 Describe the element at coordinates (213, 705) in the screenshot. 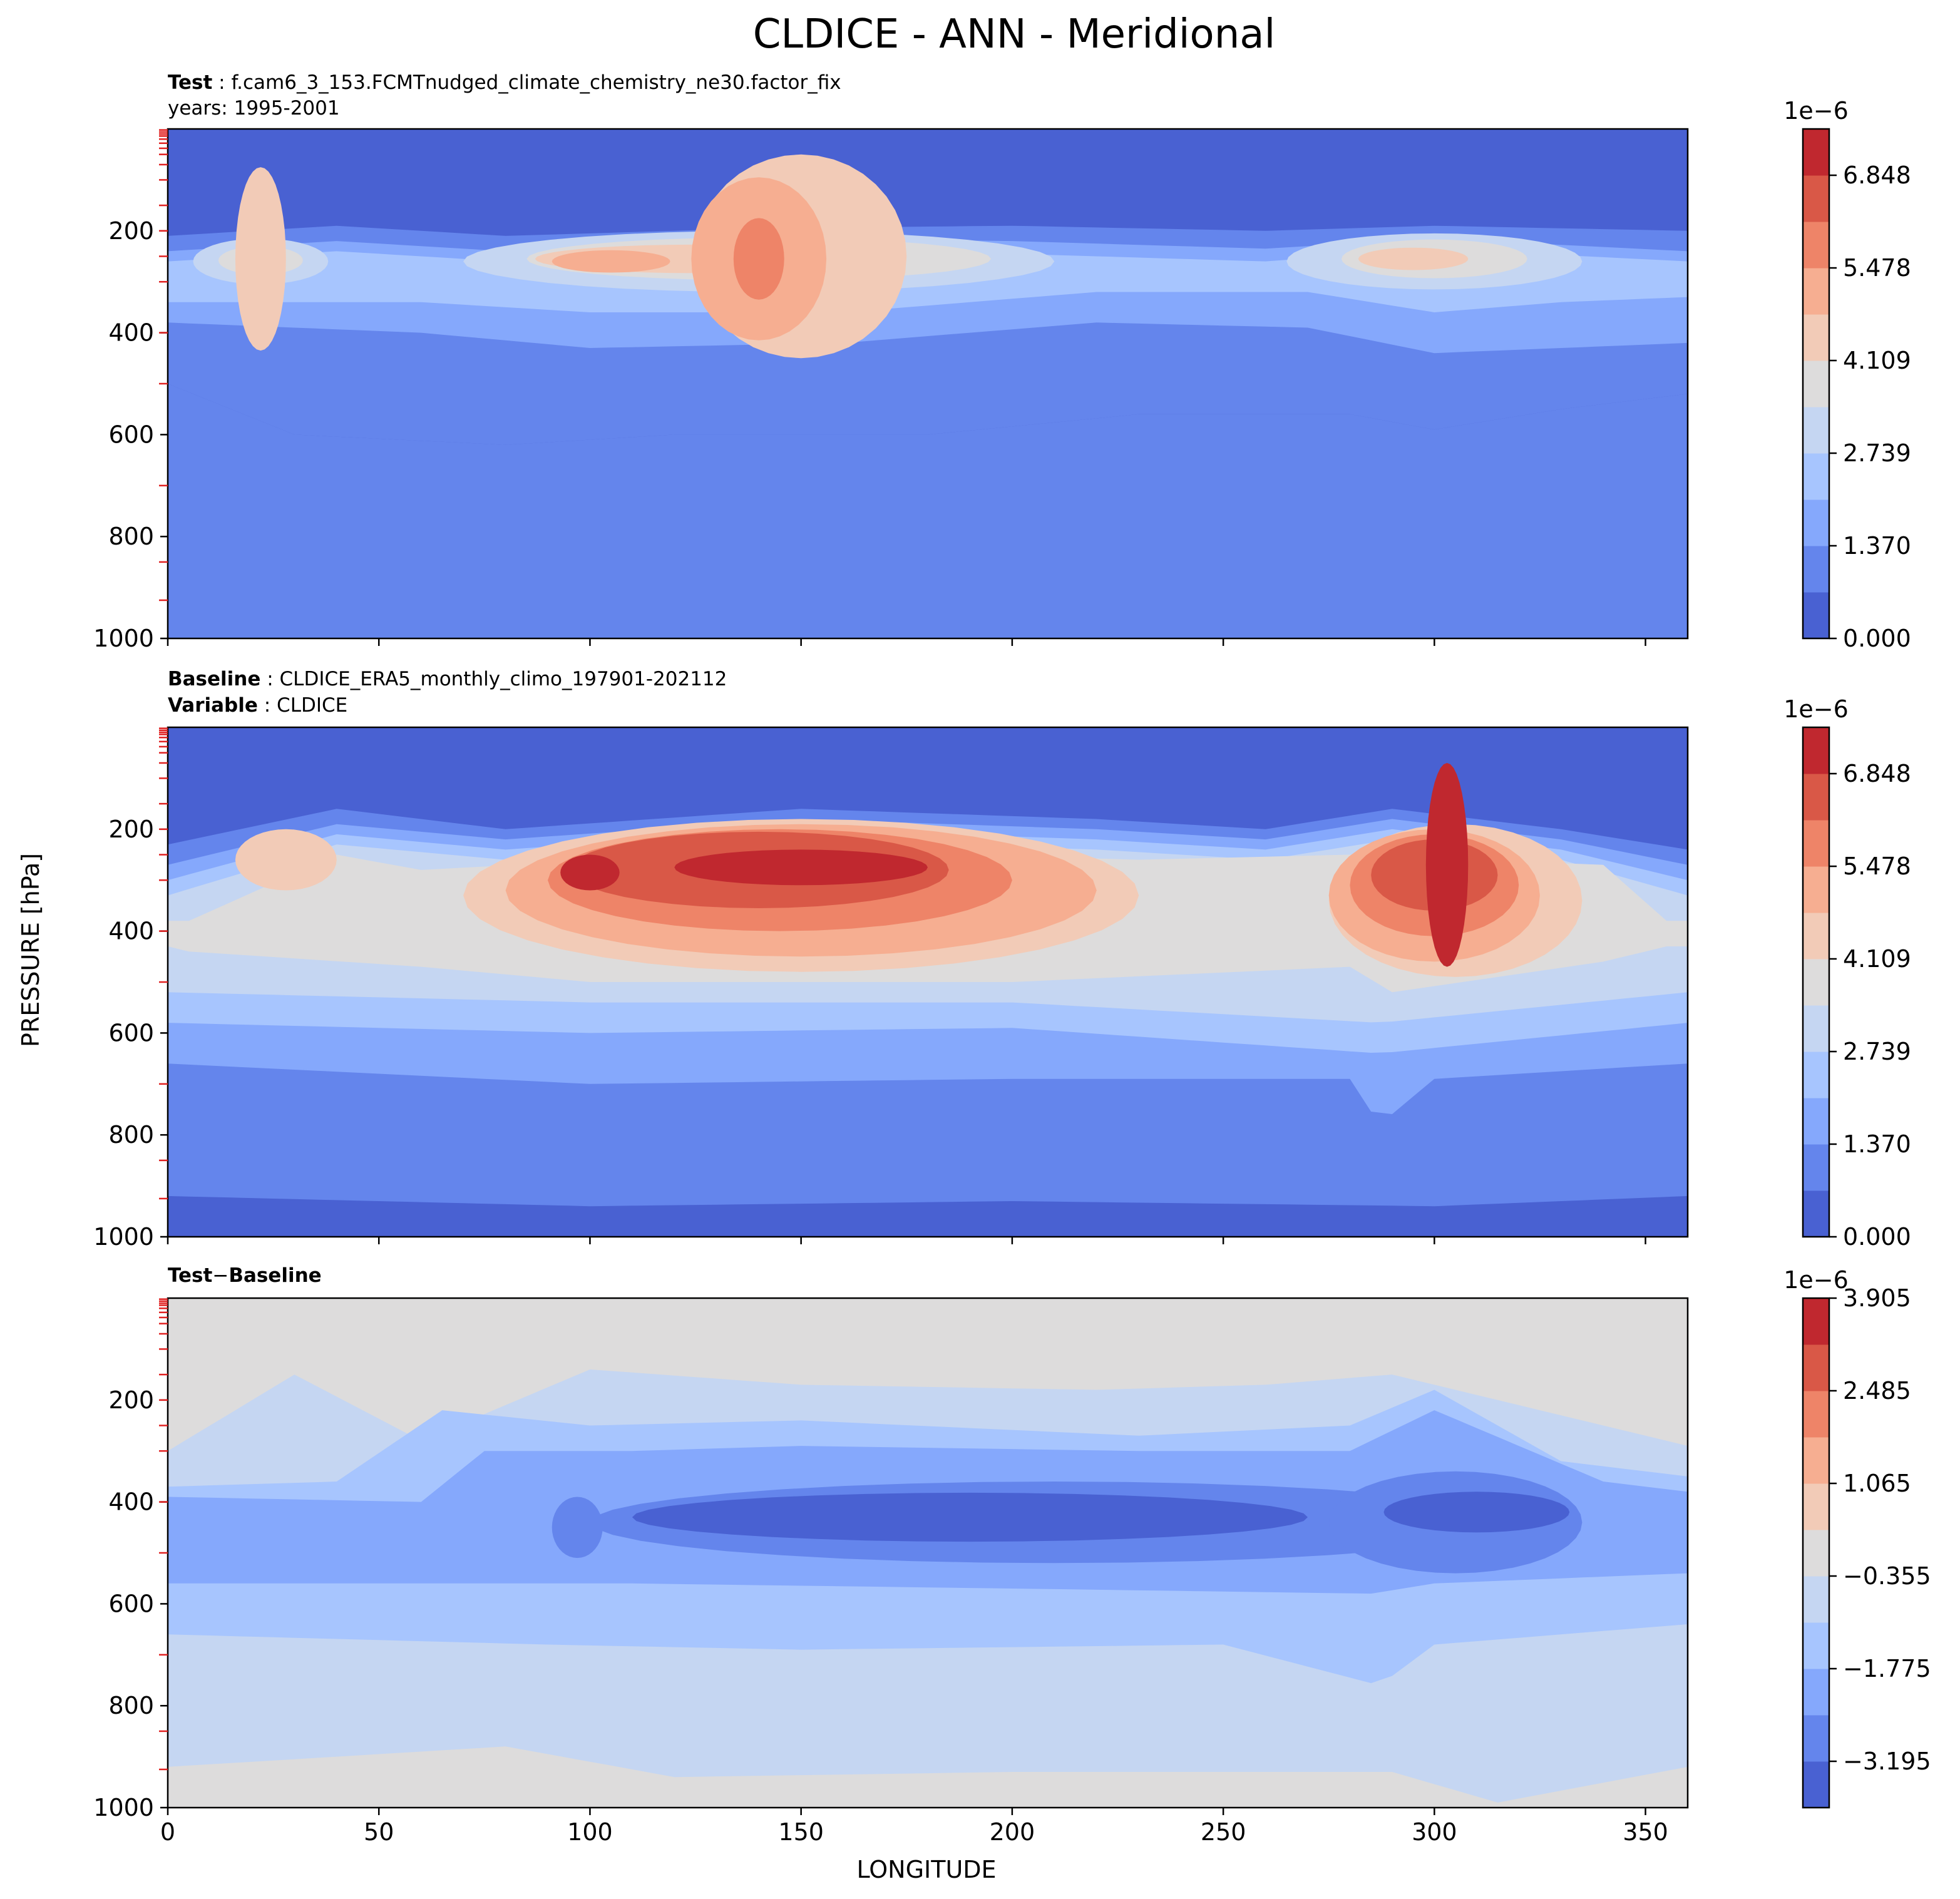

I see `variable-label: Variable` at that location.